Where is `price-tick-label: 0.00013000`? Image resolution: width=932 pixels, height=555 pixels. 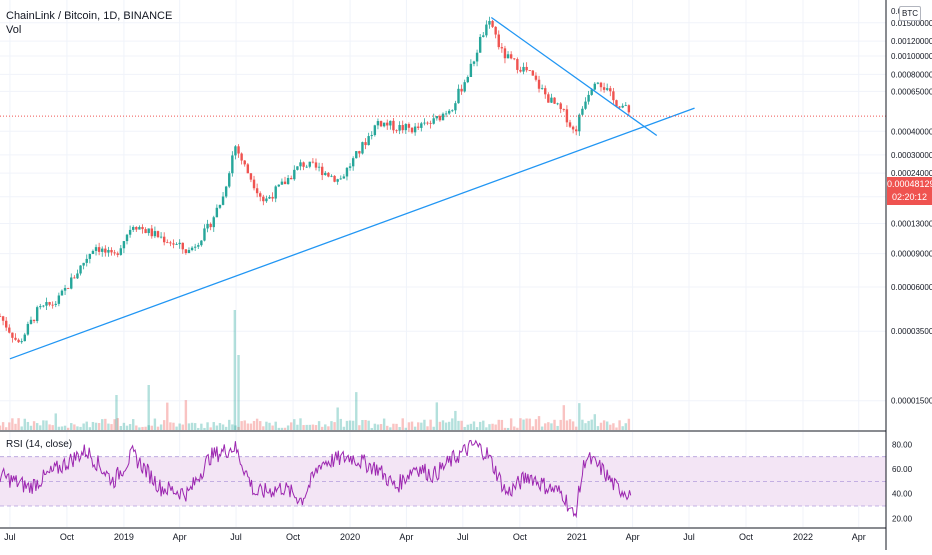 price-tick-label: 0.00013000 is located at coordinates (911, 224).